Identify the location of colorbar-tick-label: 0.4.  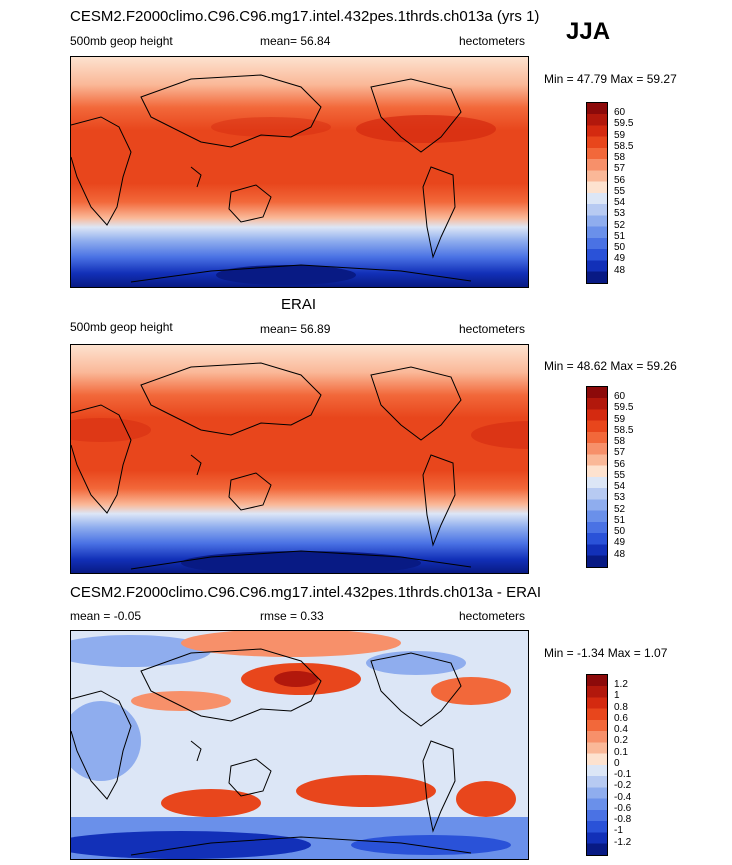
(621, 729).